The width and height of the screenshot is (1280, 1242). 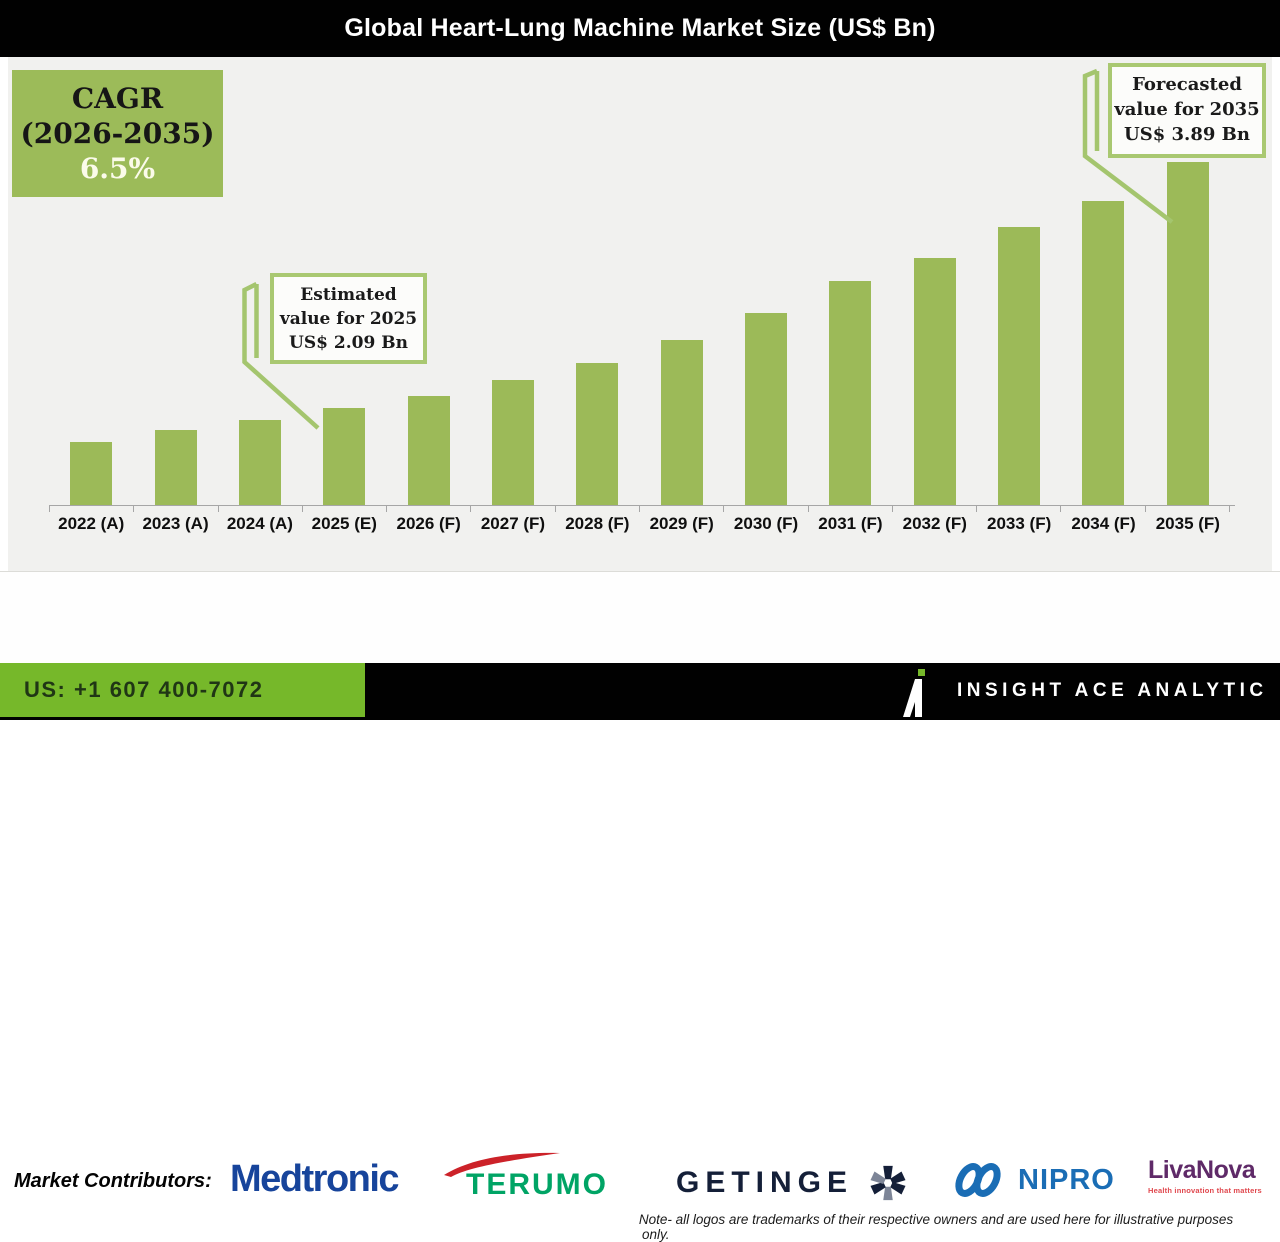 What do you see at coordinates (175, 467) in the screenshot?
I see `bar-2023` at bounding box center [175, 467].